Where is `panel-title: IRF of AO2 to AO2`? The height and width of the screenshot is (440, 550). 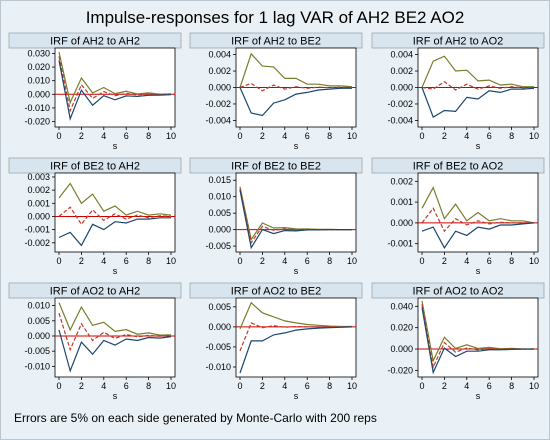
panel-title: IRF of AO2 to AO2 is located at coordinates (457, 292).